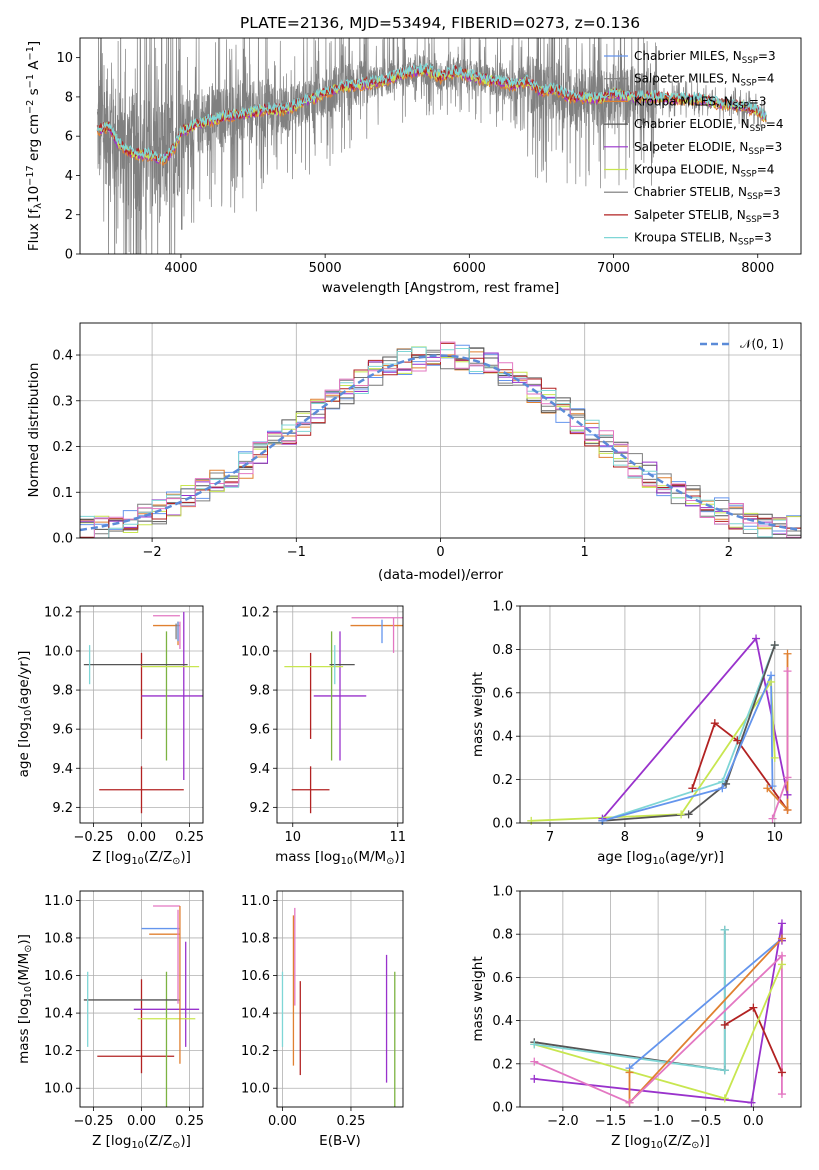 The height and width of the screenshot is (1170, 819). I want to click on x-axis-label: mass [log10(M/M⊙)], so click(340, 858).